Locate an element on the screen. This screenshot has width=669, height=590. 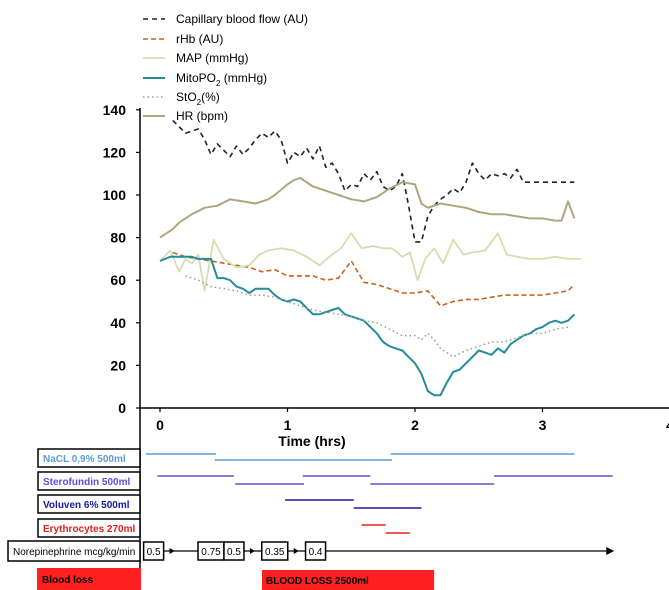
legend-label: HR (bpm) is located at coordinates (202, 116).